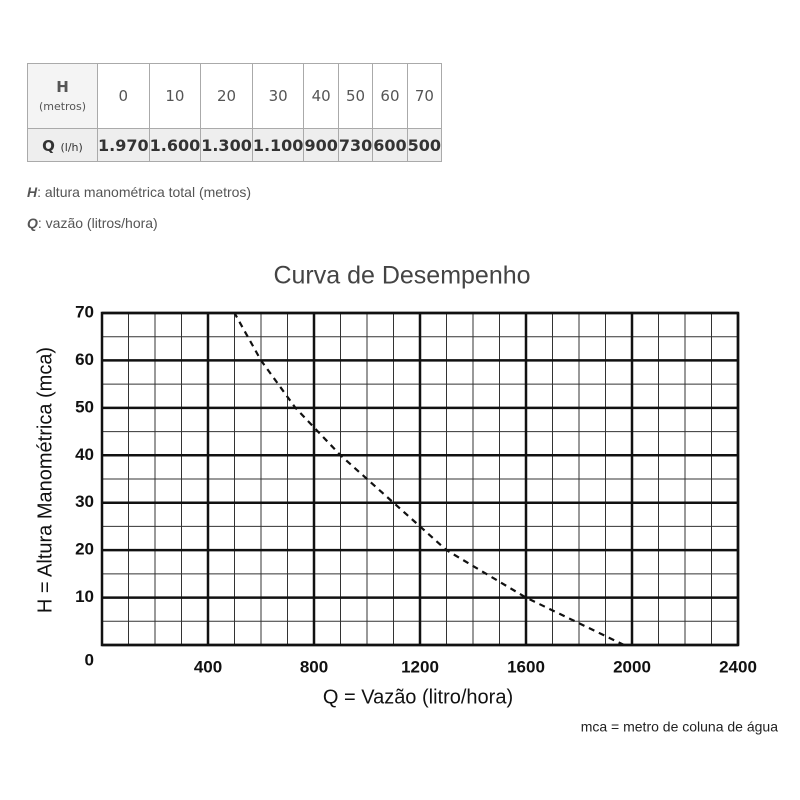  Describe the element at coordinates (144, 192) in the screenshot. I see `note-text: : altura manométrica total (metros)` at that location.